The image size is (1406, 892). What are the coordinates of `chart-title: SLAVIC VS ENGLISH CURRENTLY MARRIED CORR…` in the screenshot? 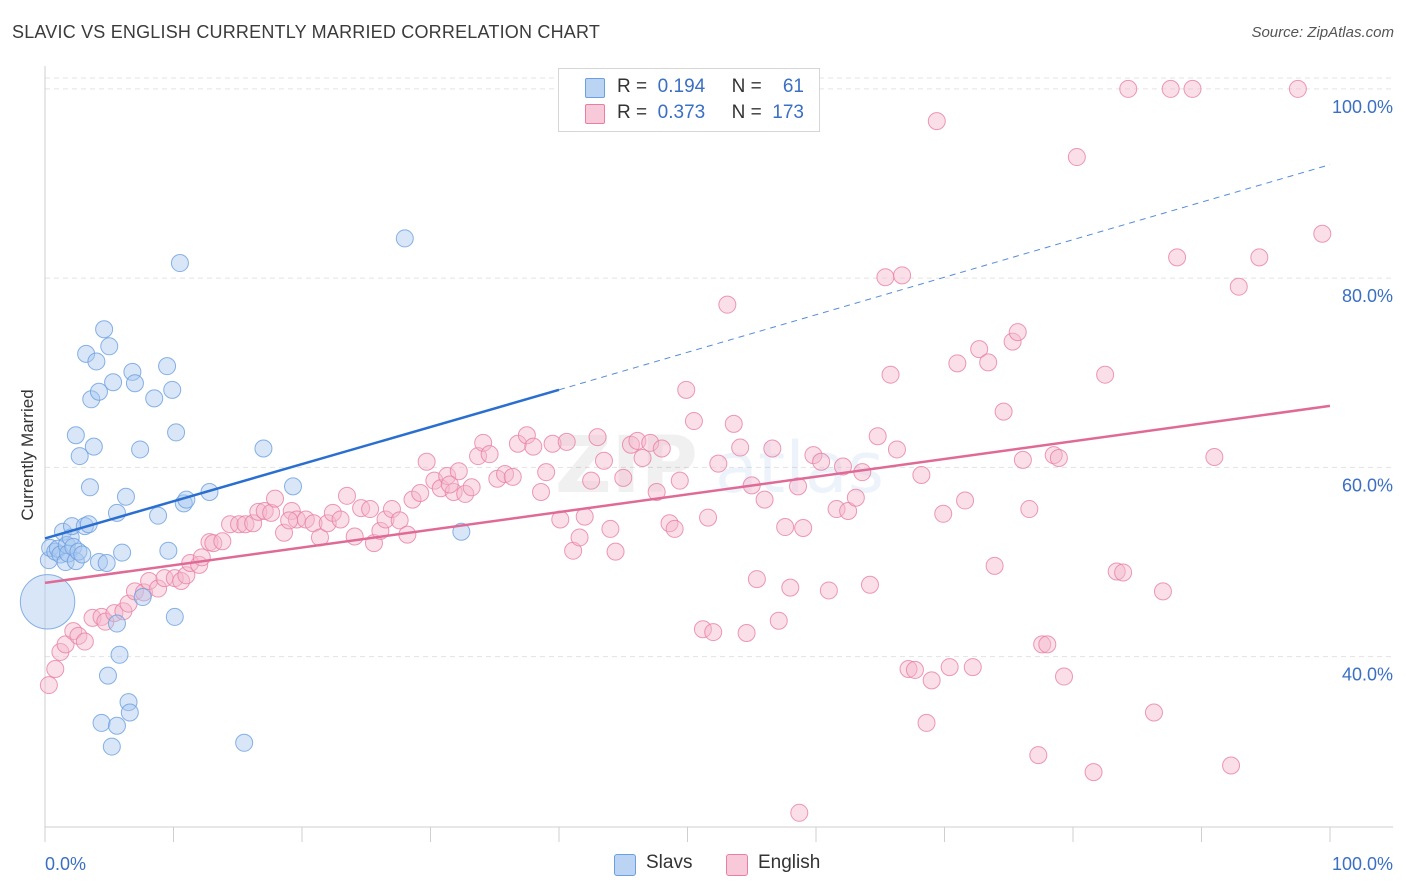 It's located at (306, 32).